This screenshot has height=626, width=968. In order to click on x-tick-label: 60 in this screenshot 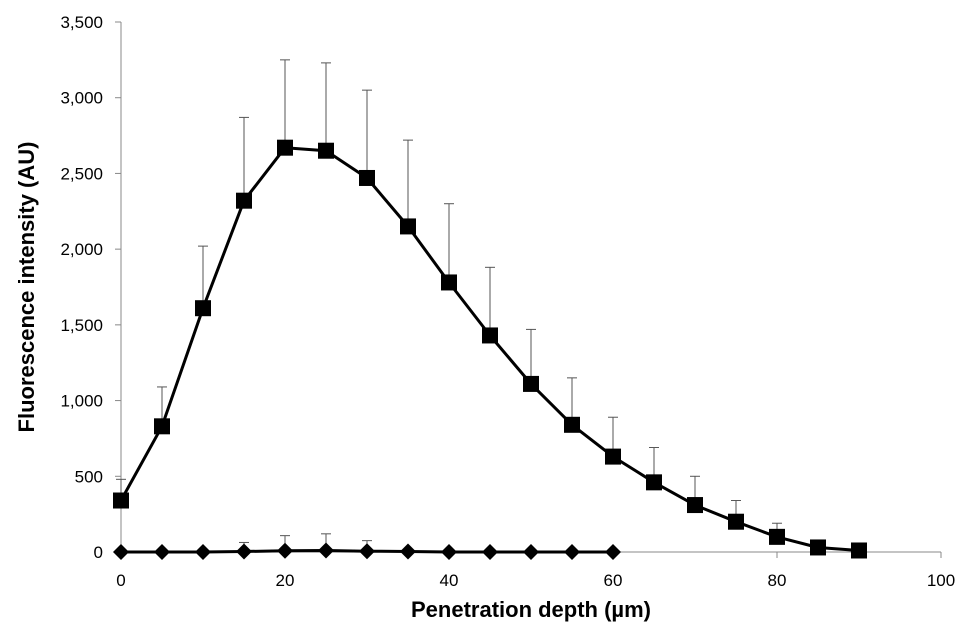, I will do `click(613, 580)`.